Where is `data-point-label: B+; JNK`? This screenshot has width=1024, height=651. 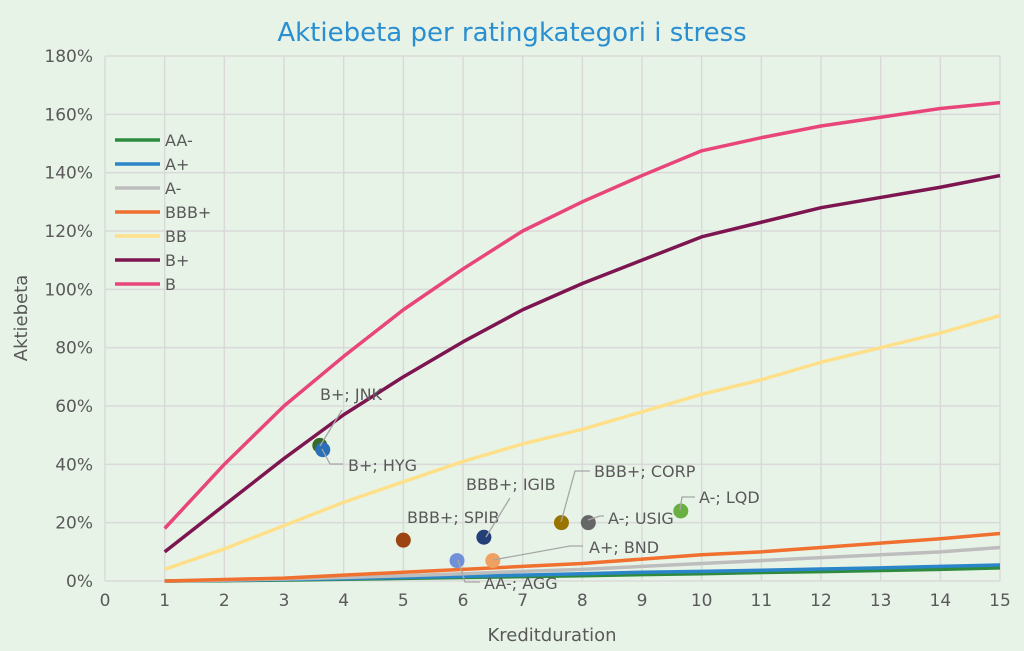
data-point-label: B+; JNK is located at coordinates (351, 394).